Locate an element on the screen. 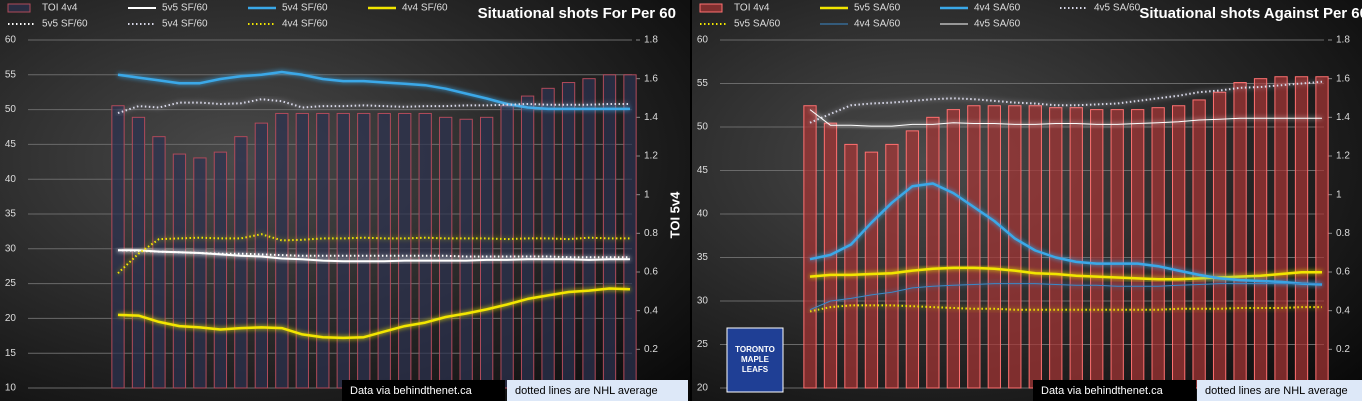 The image size is (1362, 401). legend-label: 4v4 SA/60 is located at coordinates (877, 24).